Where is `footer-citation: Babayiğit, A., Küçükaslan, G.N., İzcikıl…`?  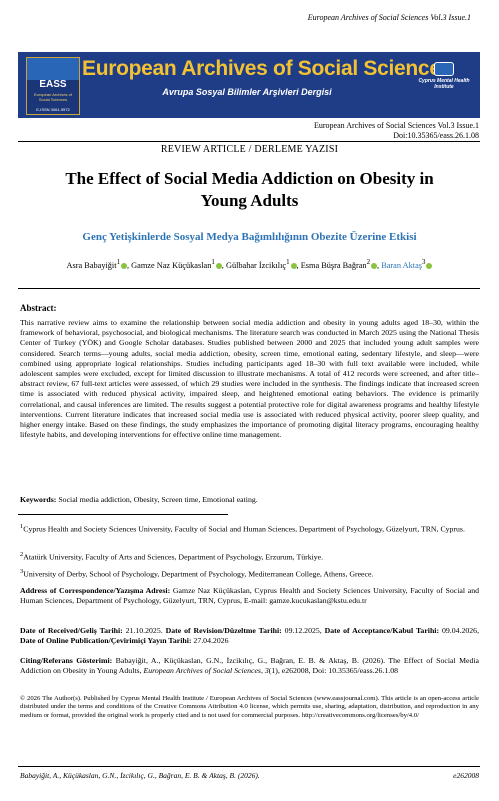 footer-citation: Babayiğit, A., Küçükaslan, G.N., İzcikıl… is located at coordinates (140, 775).